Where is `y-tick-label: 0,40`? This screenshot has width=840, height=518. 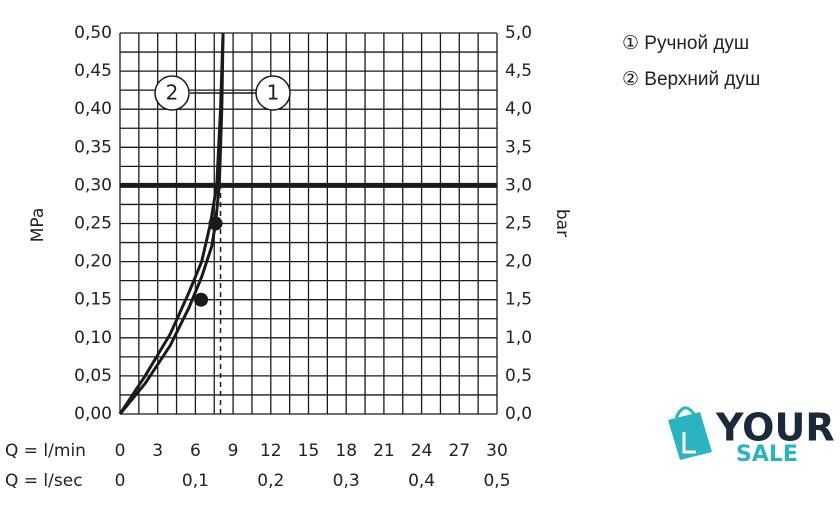 y-tick-label: 0,40 is located at coordinates (93, 109).